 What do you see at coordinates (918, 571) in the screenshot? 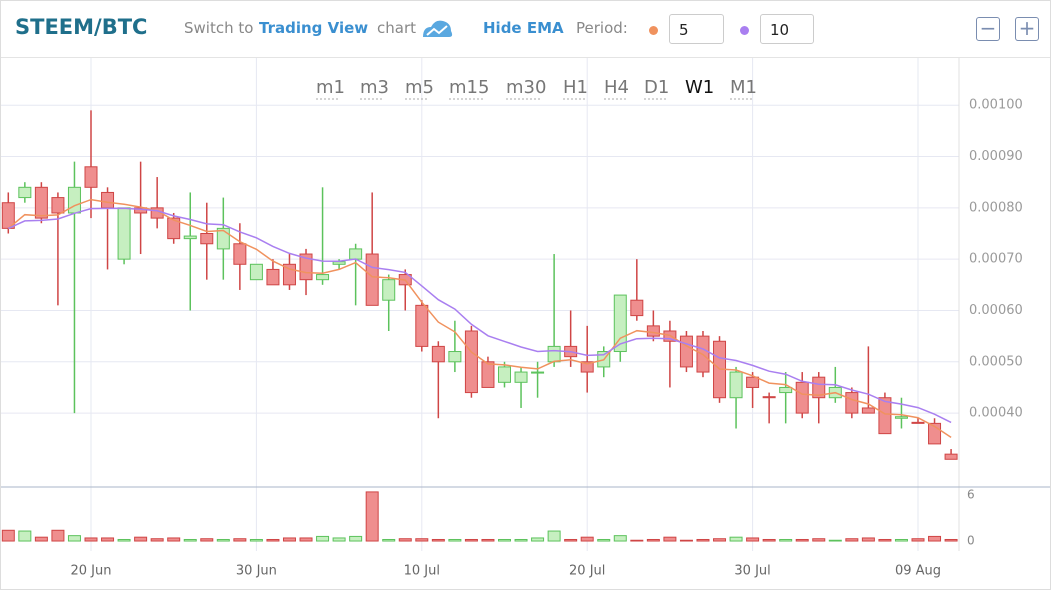
I see `x-tick-label: 09 Aug` at bounding box center [918, 571].